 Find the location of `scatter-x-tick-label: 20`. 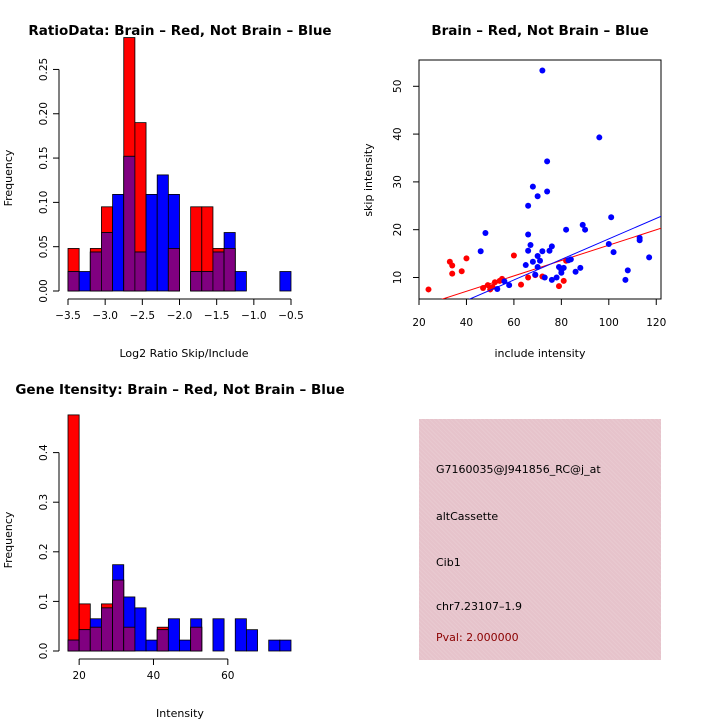

scatter-x-tick-label: 20 is located at coordinates (418, 323).